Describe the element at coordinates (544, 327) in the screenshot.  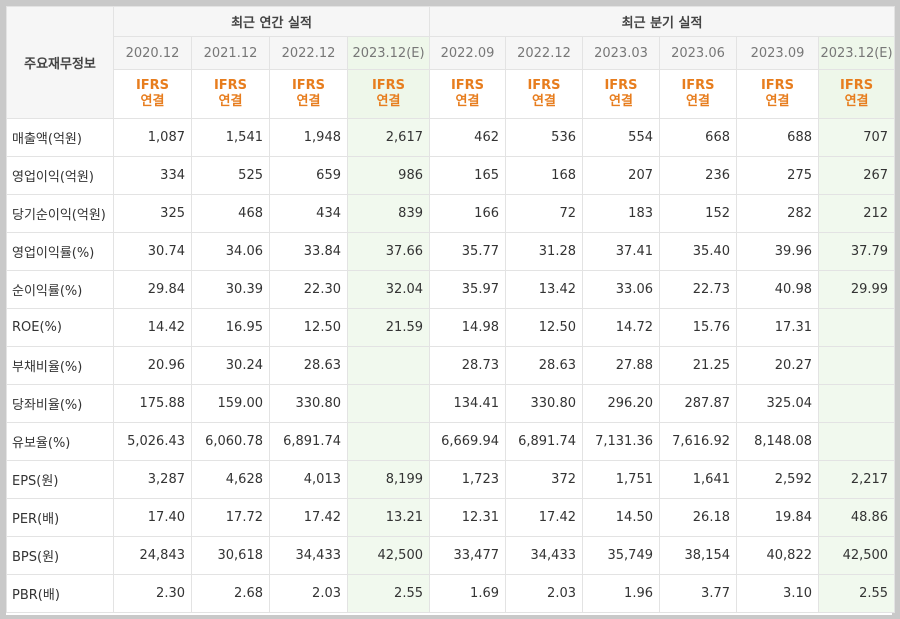
I see `quarterly-value-cell: 12.50` at that location.